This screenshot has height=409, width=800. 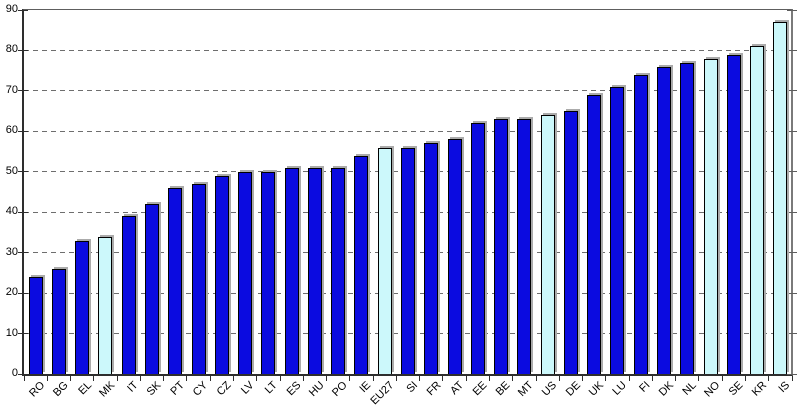 I want to click on bar-mk, so click(x=105, y=305).